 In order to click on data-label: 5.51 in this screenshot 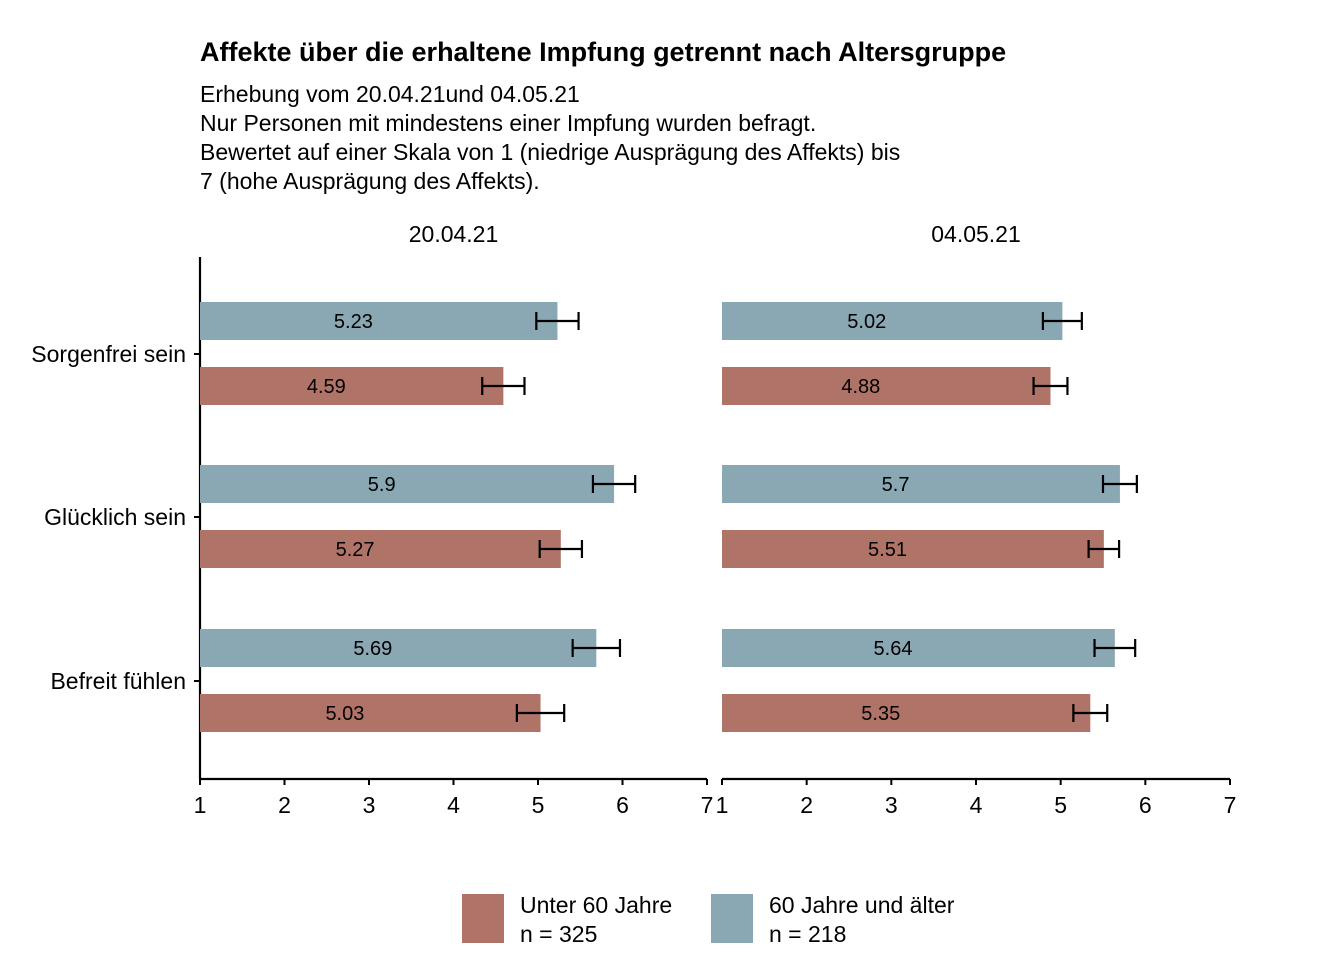, I will do `click(887, 550)`.